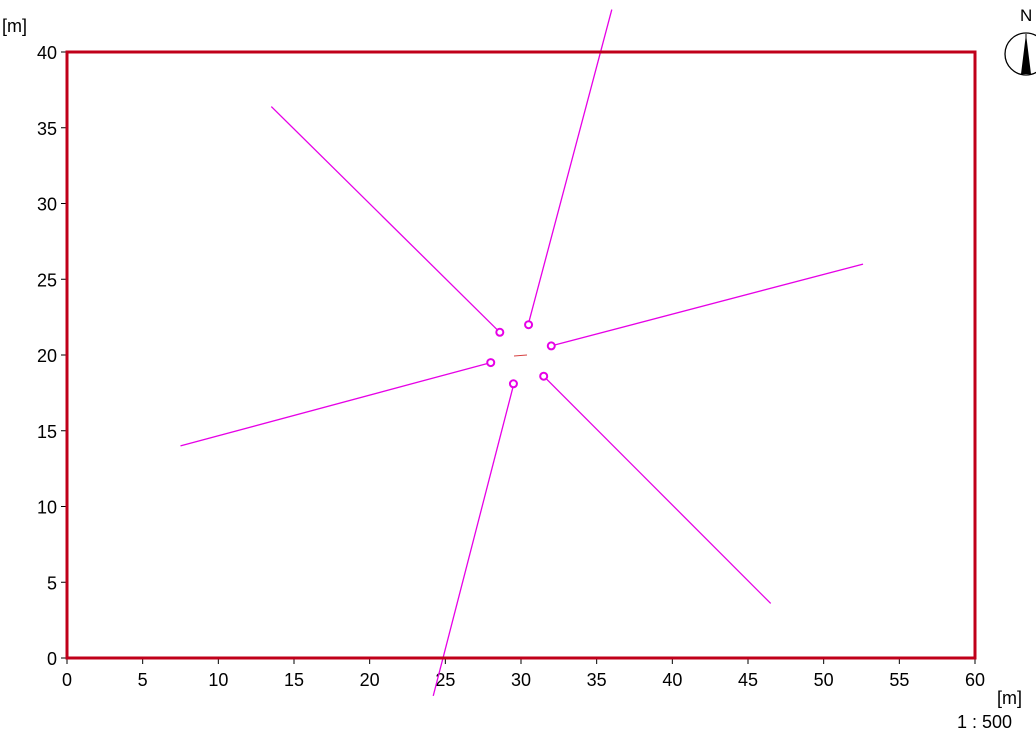 This screenshot has height=742, width=1036. I want to click on north-label: N, so click(1026, 15).